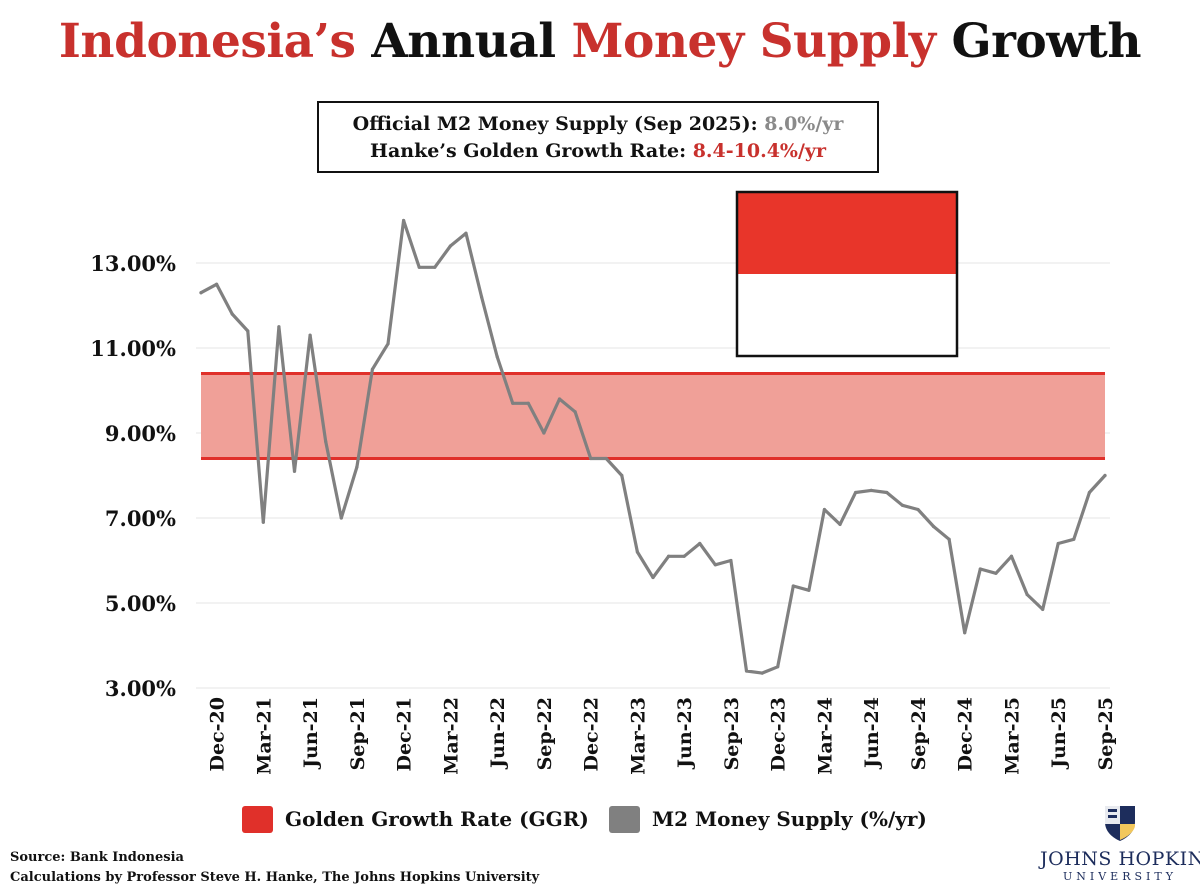 The image size is (1200, 888). Describe the element at coordinates (872, 733) in the screenshot. I see `x-tick-label-14: Jun-24` at that location.